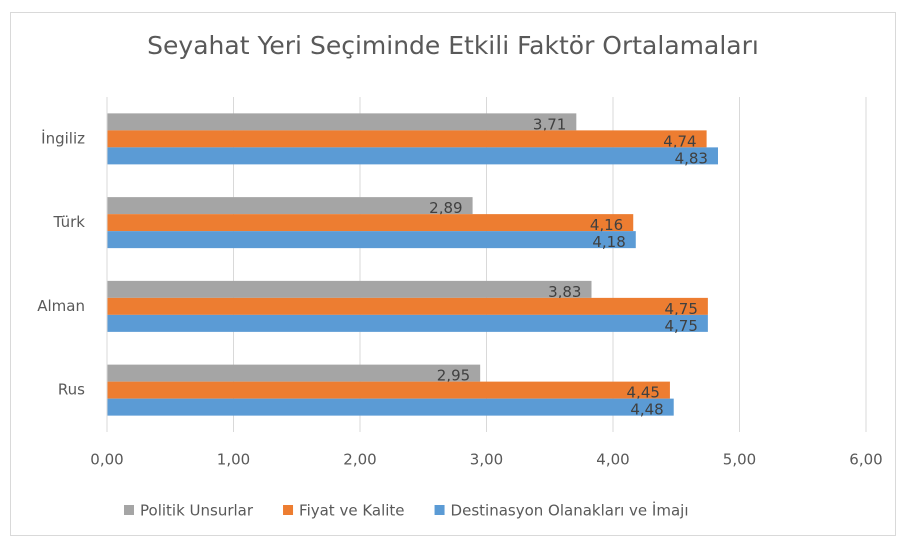  Describe the element at coordinates (233, 460) in the screenshot. I see `x-tick-label: 1,00` at that location.